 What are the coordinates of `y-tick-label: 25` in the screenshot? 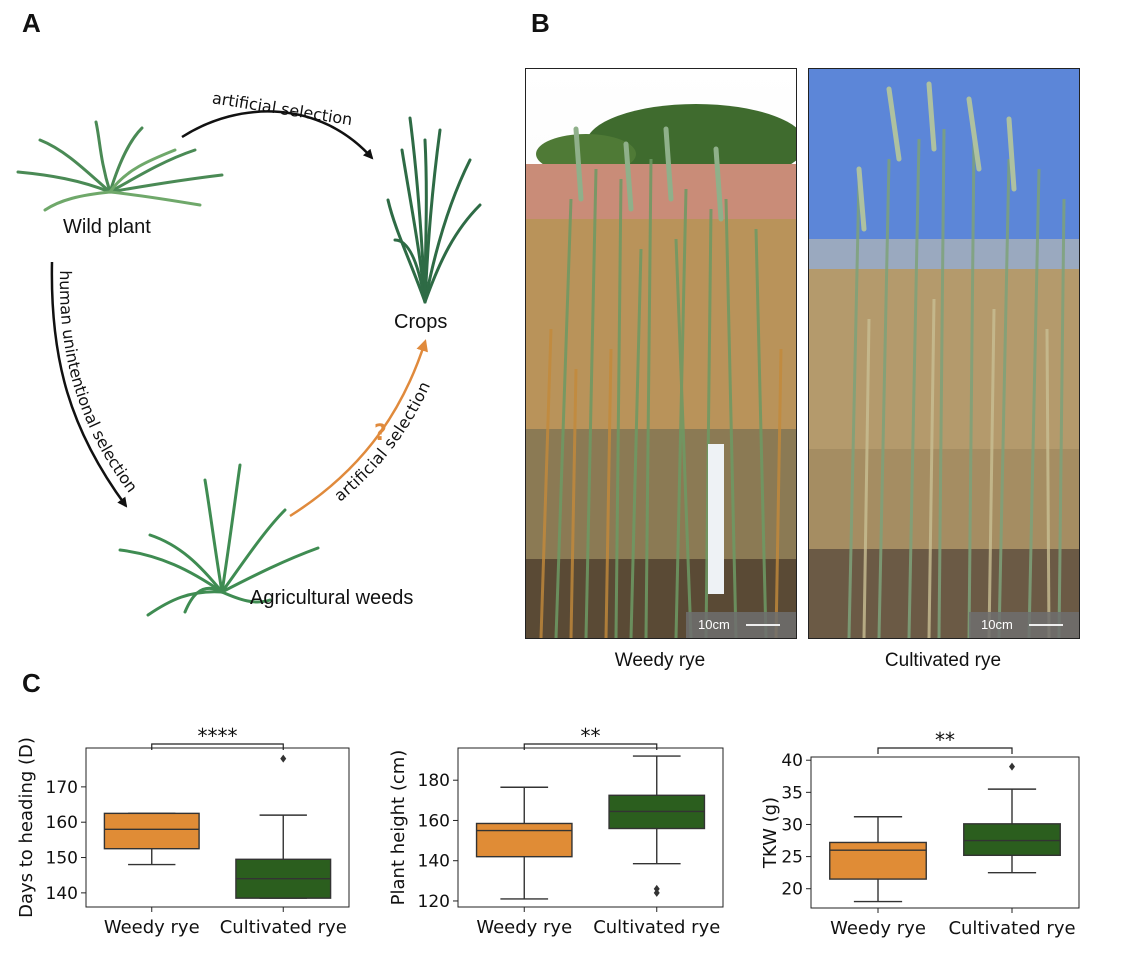 It's located at (792, 858).